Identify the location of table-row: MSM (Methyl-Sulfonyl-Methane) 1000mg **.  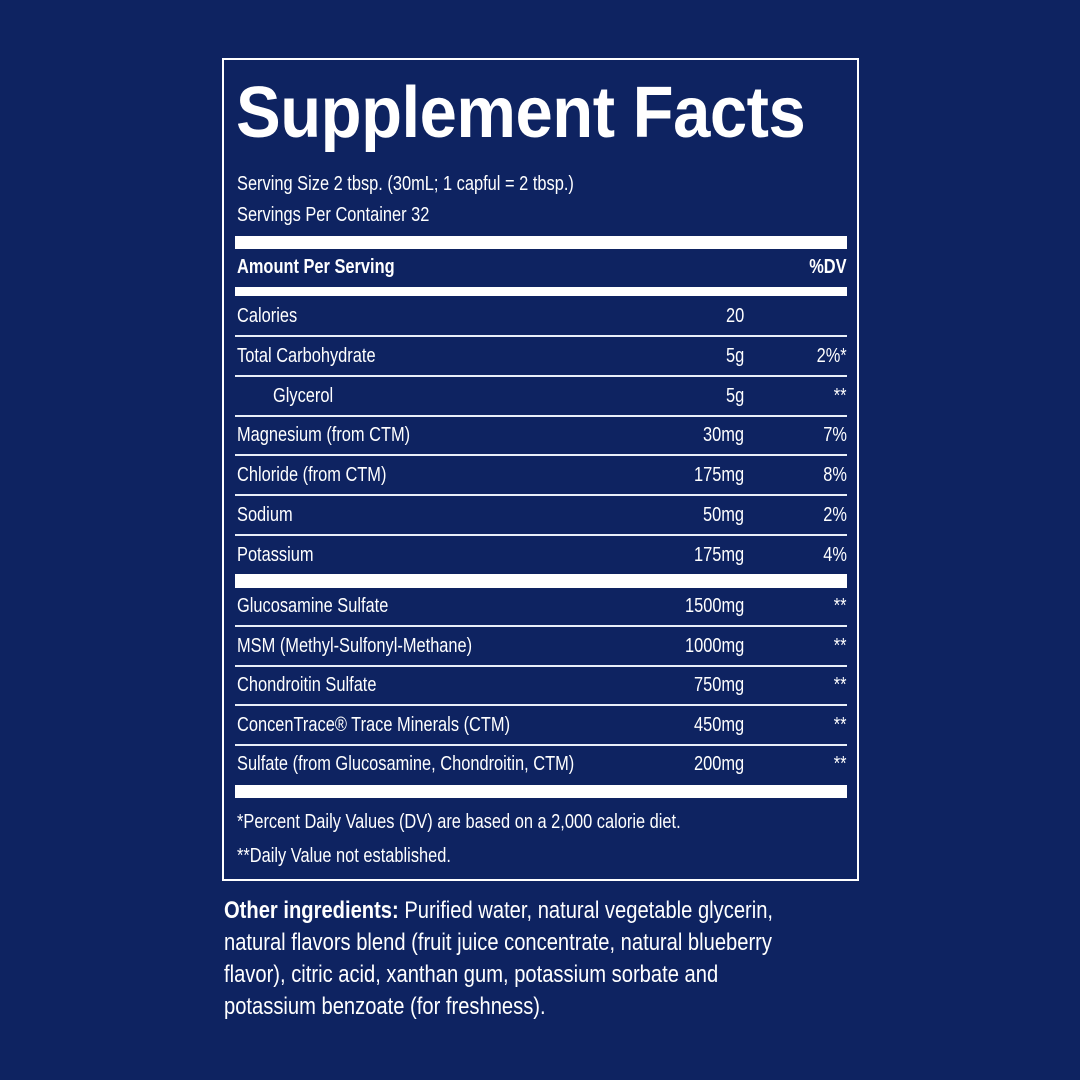
(541, 647).